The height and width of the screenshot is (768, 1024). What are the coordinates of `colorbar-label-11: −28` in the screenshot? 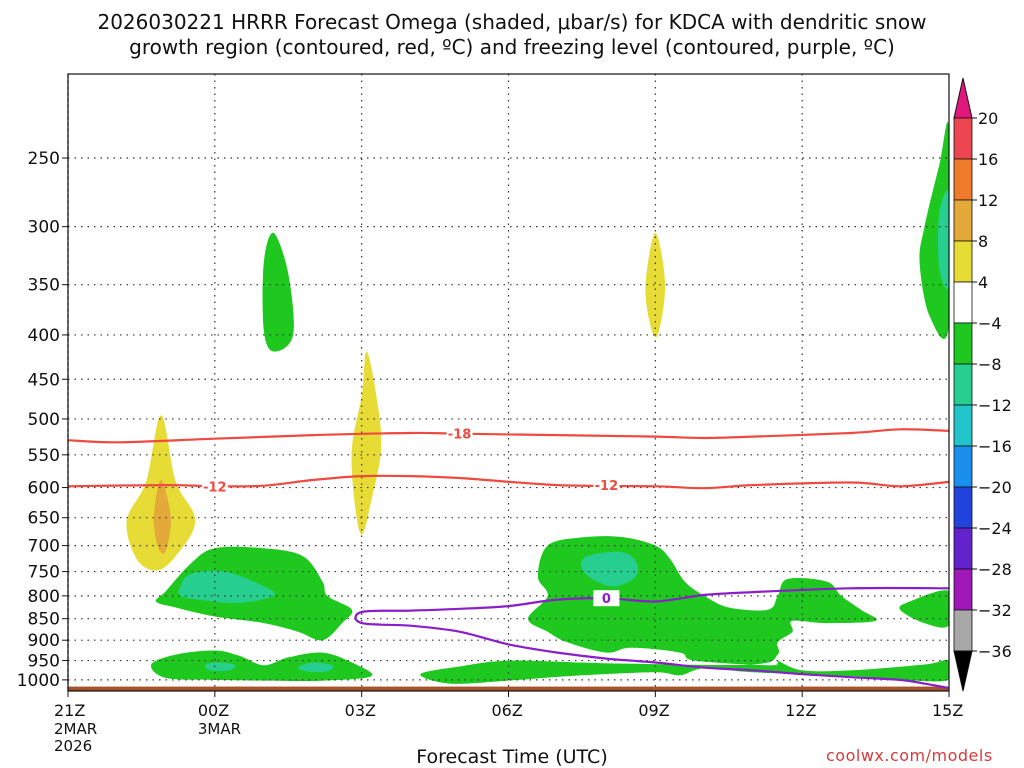 It's located at (995, 569).